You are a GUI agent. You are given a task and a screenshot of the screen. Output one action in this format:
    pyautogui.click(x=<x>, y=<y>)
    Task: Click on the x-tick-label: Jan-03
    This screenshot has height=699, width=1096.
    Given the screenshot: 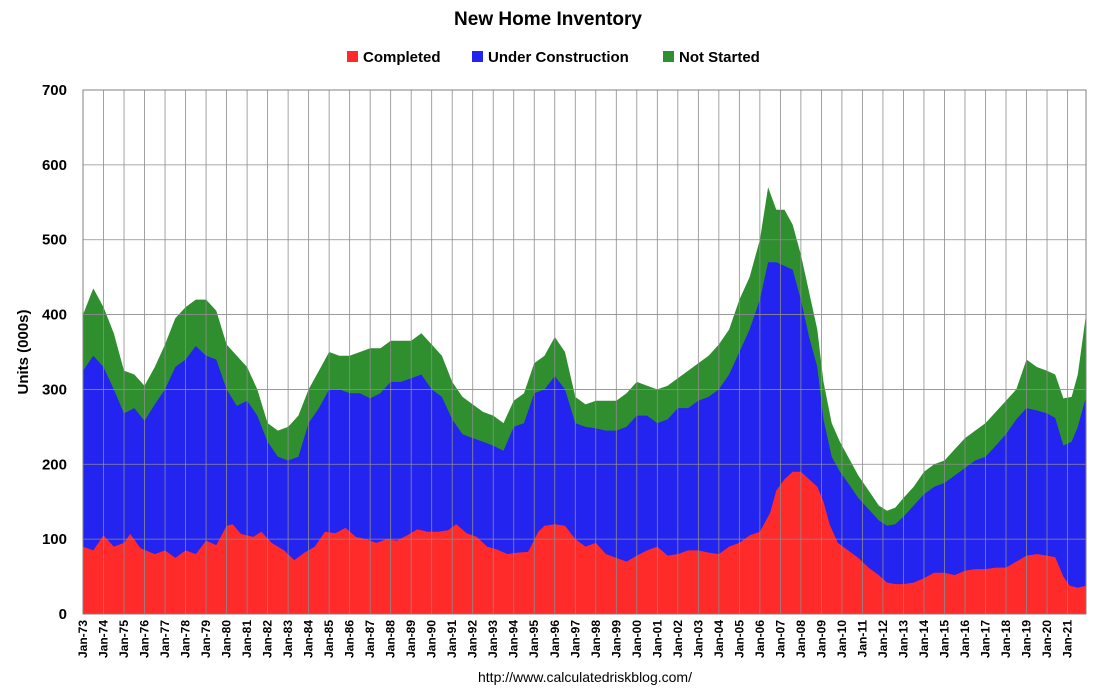 What is the action you would take?
    pyautogui.click(x=698, y=639)
    